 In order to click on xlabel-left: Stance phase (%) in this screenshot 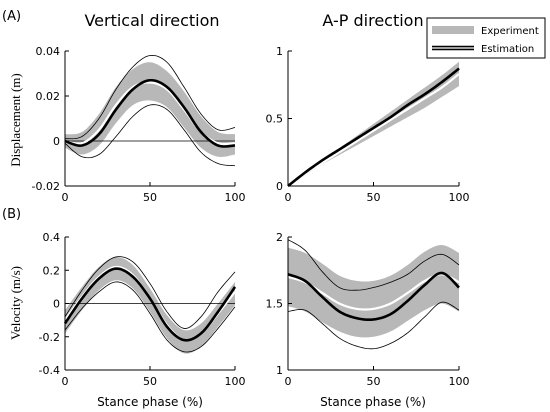, I will do `click(150, 402)`.